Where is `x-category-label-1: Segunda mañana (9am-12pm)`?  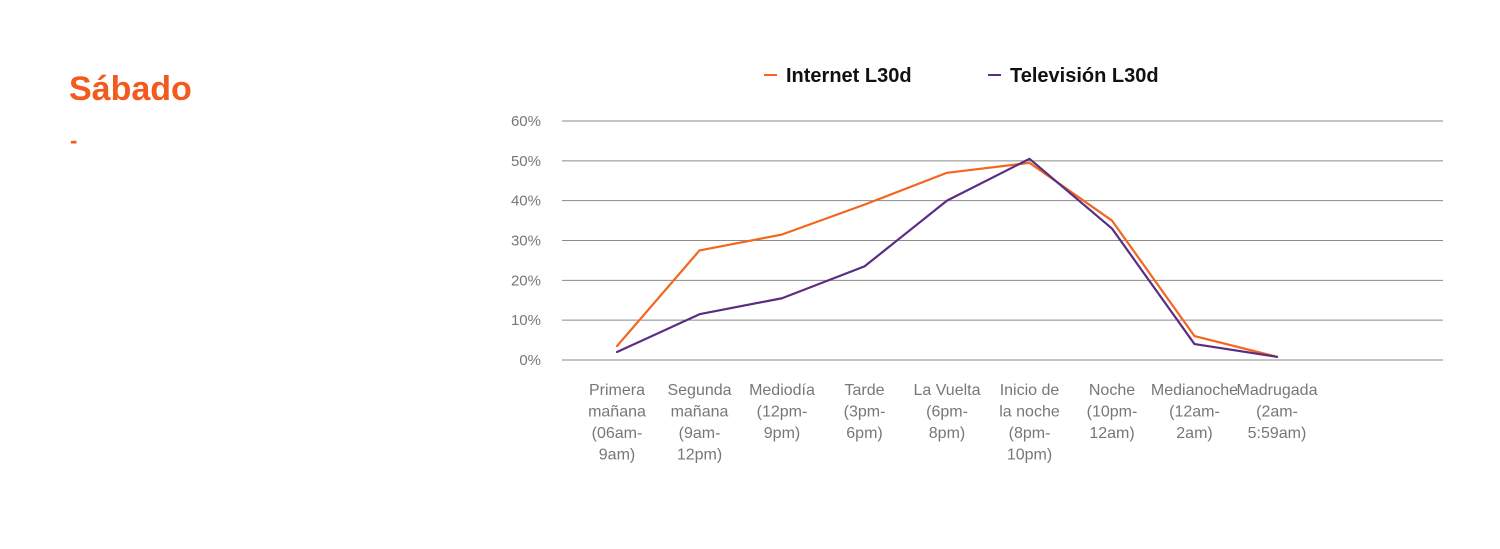 x-category-label-1: Segunda mañana (9am-12pm) is located at coordinates (699, 423).